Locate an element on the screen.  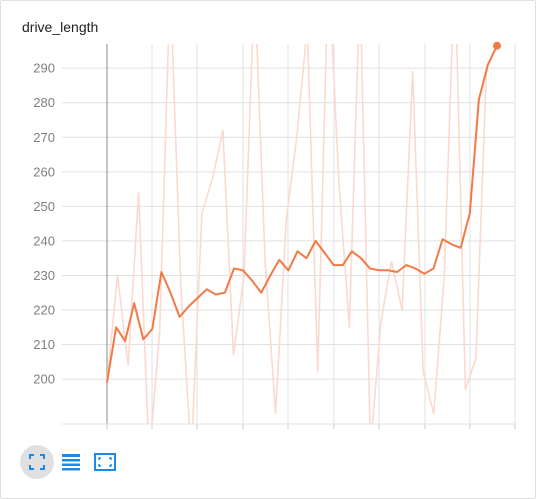
toggle-log-scale-button is located at coordinates (71, 462).